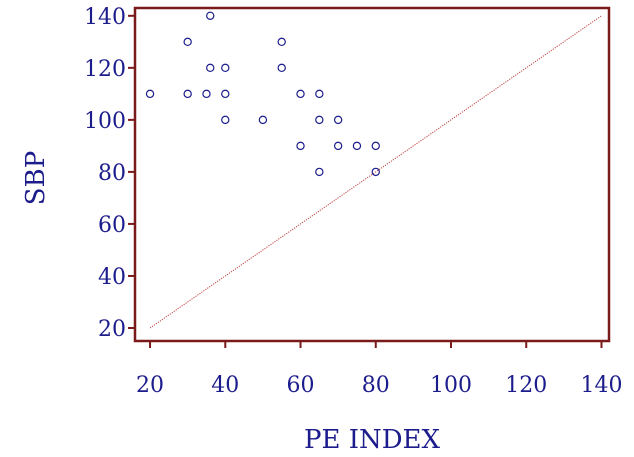 The image size is (634, 457). I want to click on x-tick-label: 20, so click(150, 385).